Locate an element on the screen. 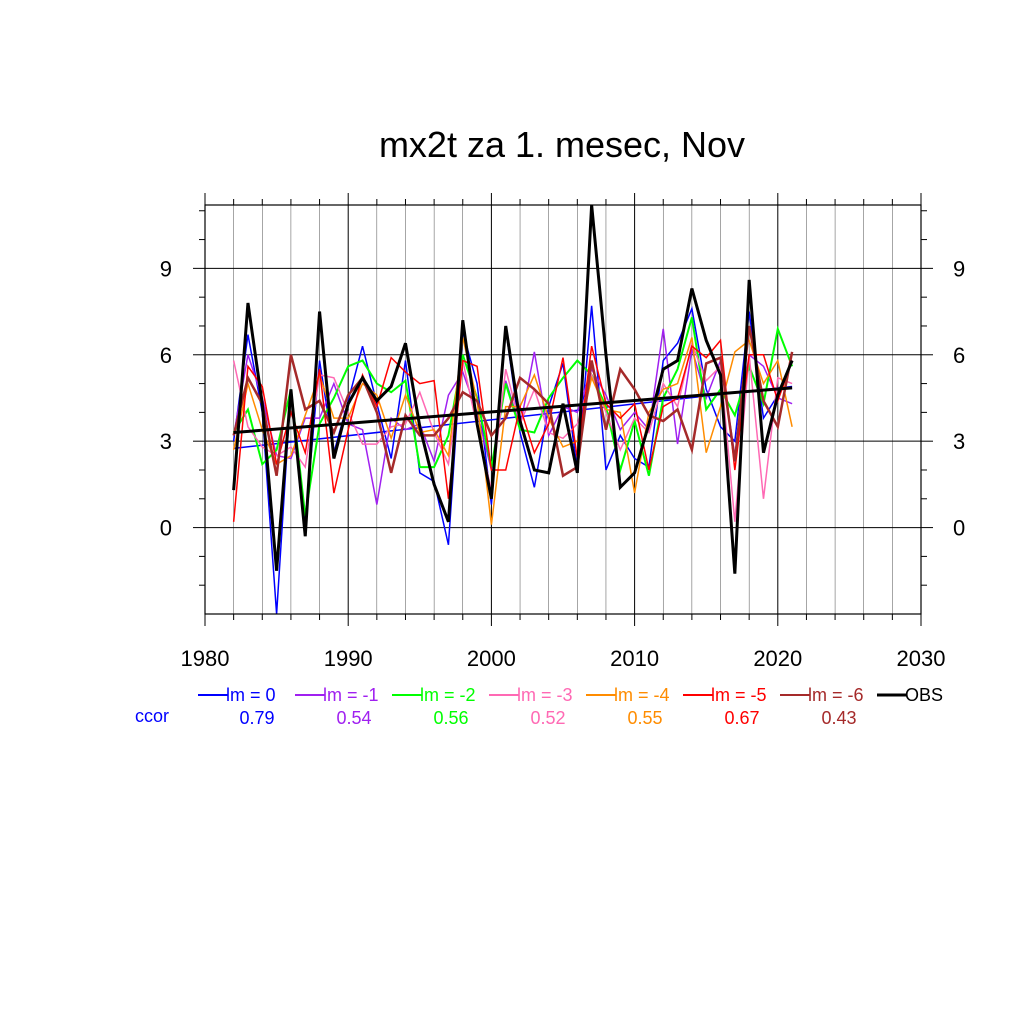 This screenshot has width=1024, height=1024. chart-title: mx2t za 1. mesec, Nov is located at coordinates (562, 144).